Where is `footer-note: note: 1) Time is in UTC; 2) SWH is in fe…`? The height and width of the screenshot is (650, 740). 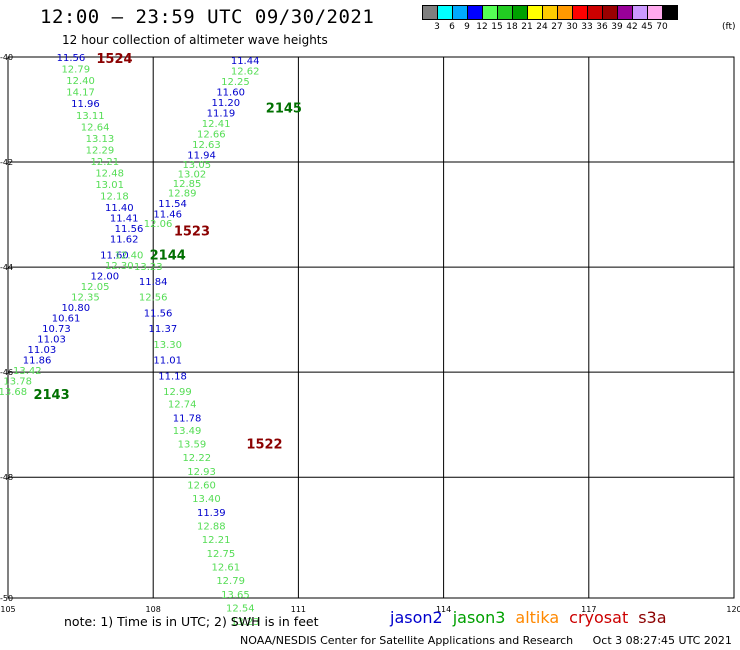 footer-note: note: 1) Time is in UTC; 2) SWH is in fe… is located at coordinates (191, 621).